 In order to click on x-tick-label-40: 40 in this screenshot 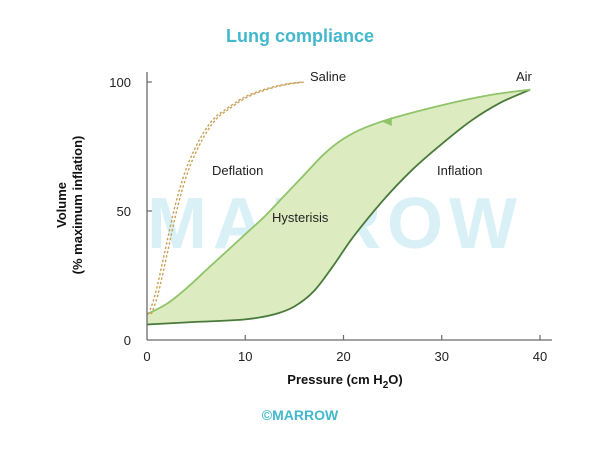, I will do `click(540, 356)`.